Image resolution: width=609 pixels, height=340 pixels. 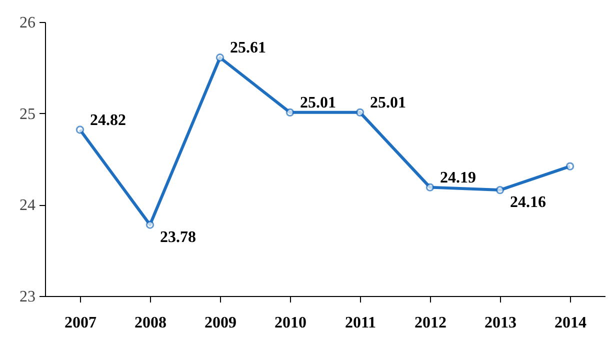 What do you see at coordinates (28, 205) in the screenshot?
I see `y-tick-label: 24` at bounding box center [28, 205].